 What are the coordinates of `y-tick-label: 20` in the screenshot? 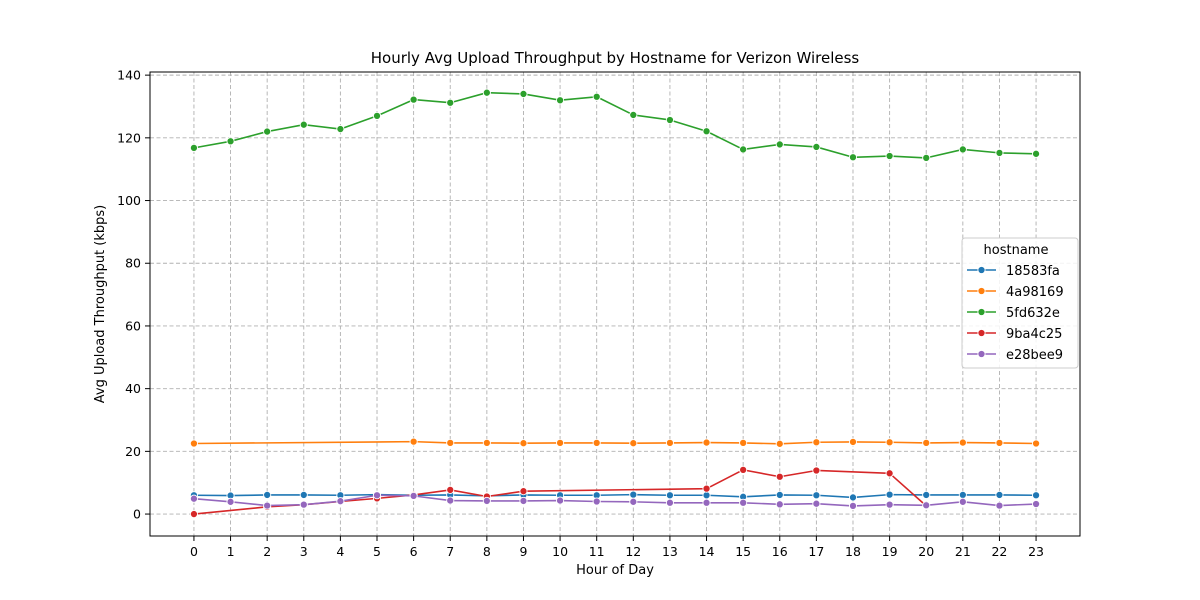 It's located at (133, 451).